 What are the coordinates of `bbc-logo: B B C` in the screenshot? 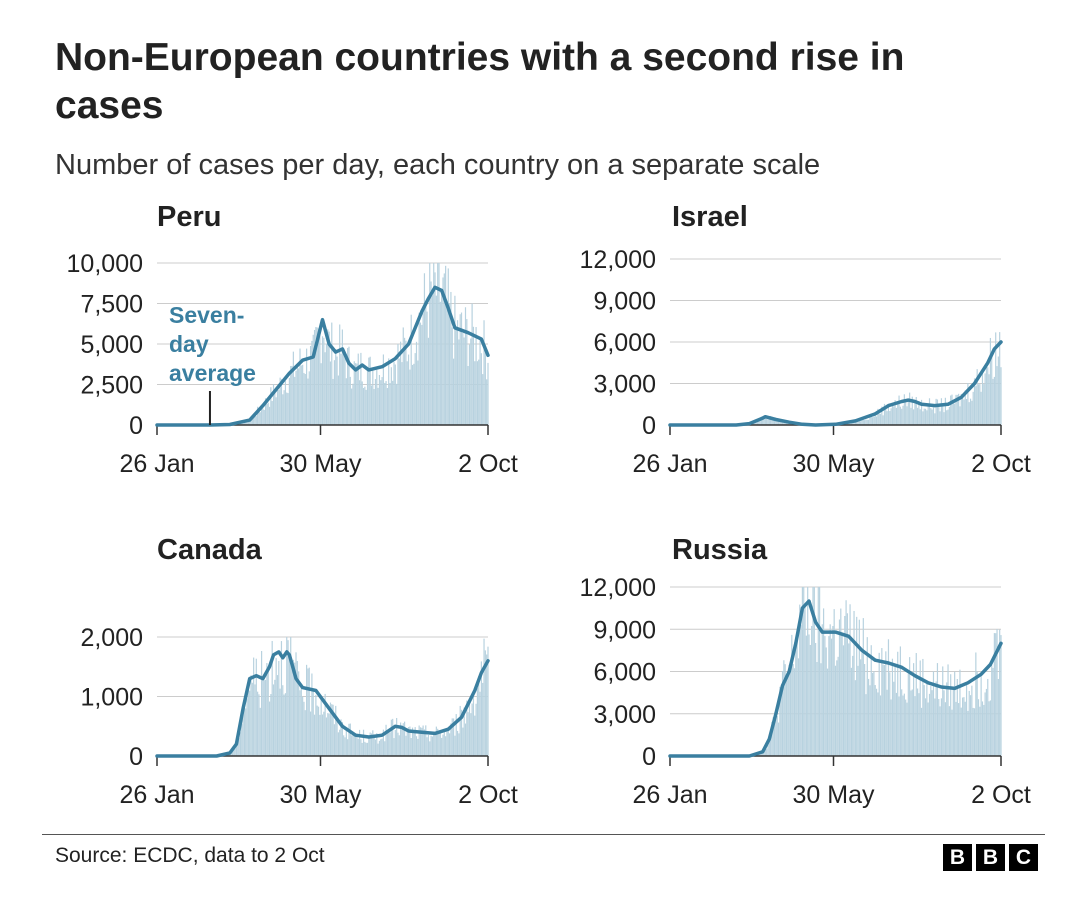 It's located at (990, 857).